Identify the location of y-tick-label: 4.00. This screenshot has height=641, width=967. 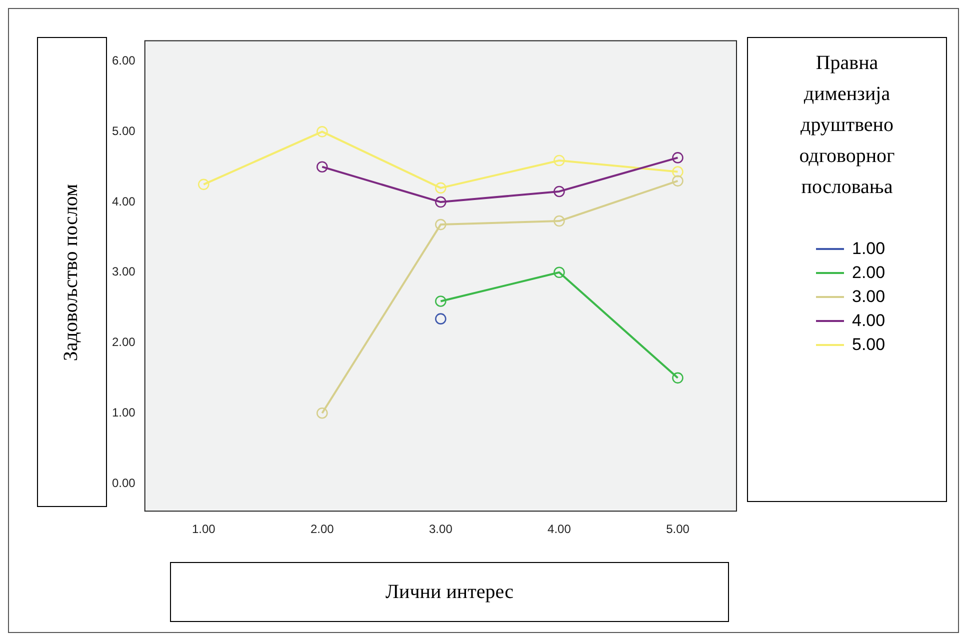
(124, 201).